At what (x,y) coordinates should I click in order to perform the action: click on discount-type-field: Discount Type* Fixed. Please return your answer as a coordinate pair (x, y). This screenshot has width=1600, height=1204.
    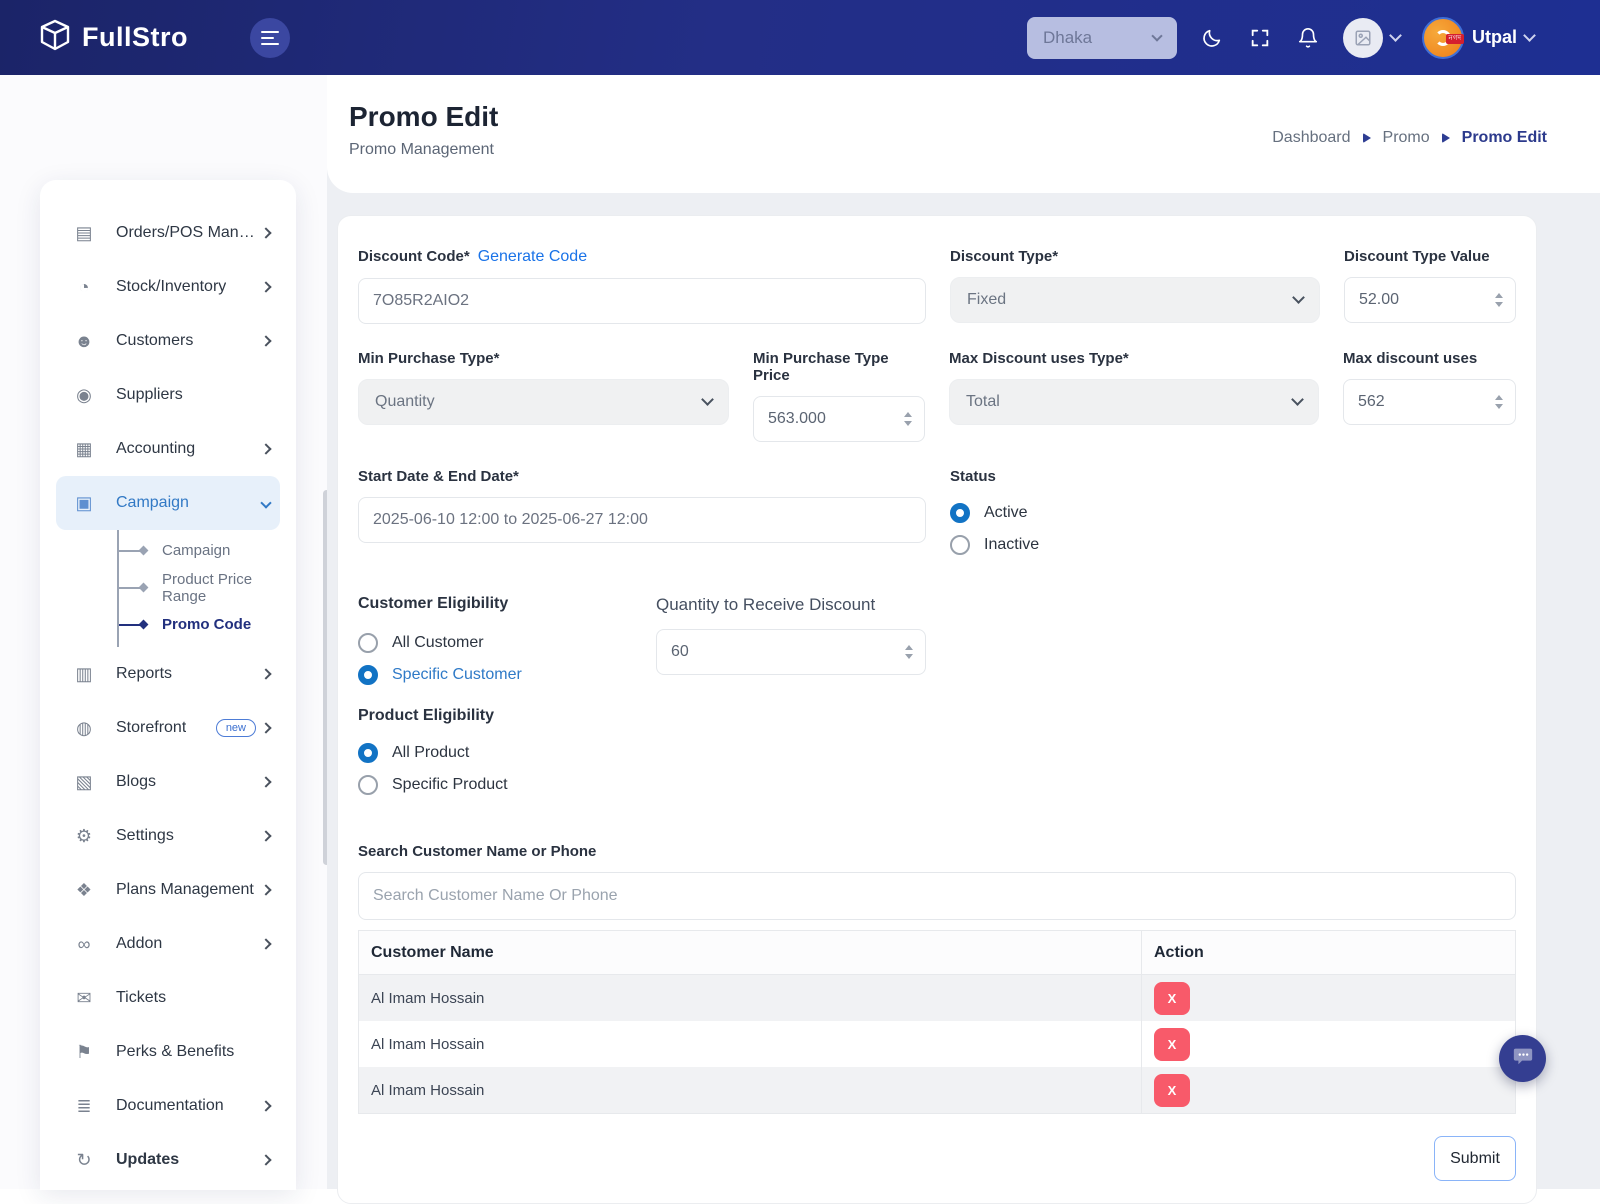
    Looking at the image, I should click on (1135, 286).